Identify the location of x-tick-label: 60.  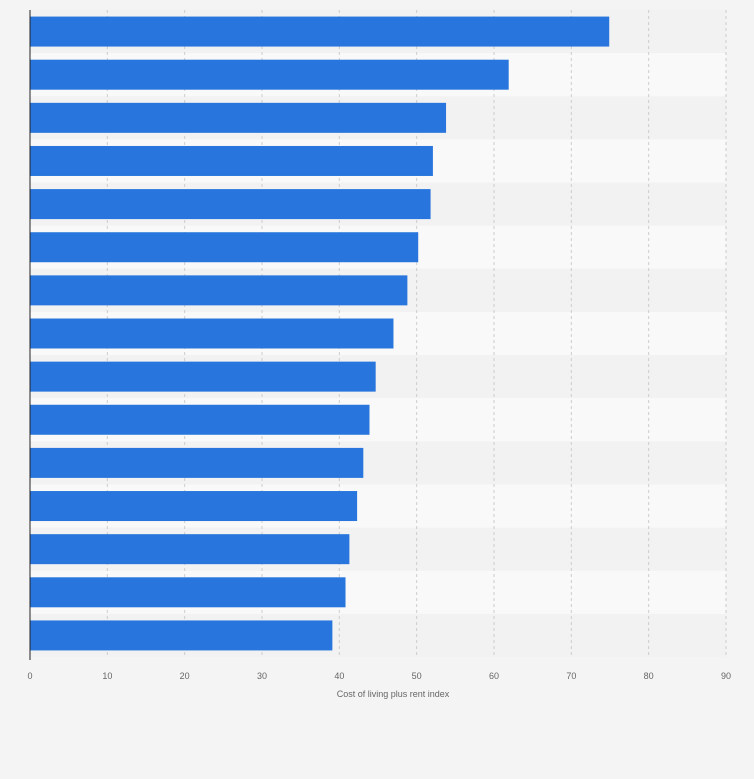
(494, 676).